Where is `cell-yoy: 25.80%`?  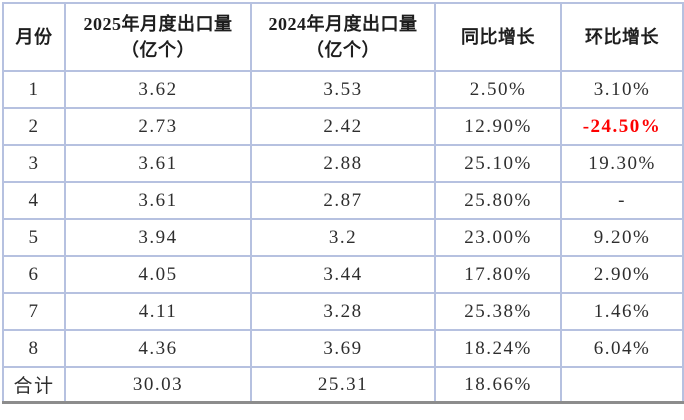 cell-yoy: 25.80% is located at coordinates (498, 200).